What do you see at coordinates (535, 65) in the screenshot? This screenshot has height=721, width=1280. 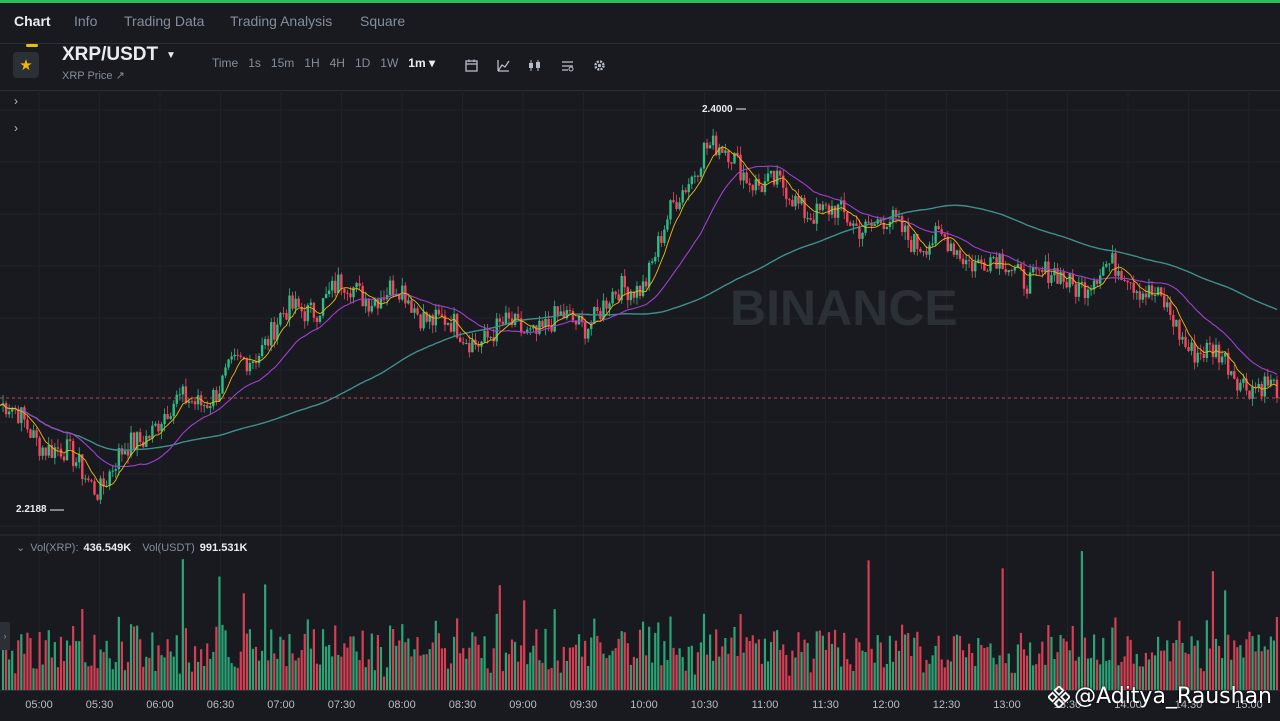 I see `candle-type-icon` at bounding box center [535, 65].